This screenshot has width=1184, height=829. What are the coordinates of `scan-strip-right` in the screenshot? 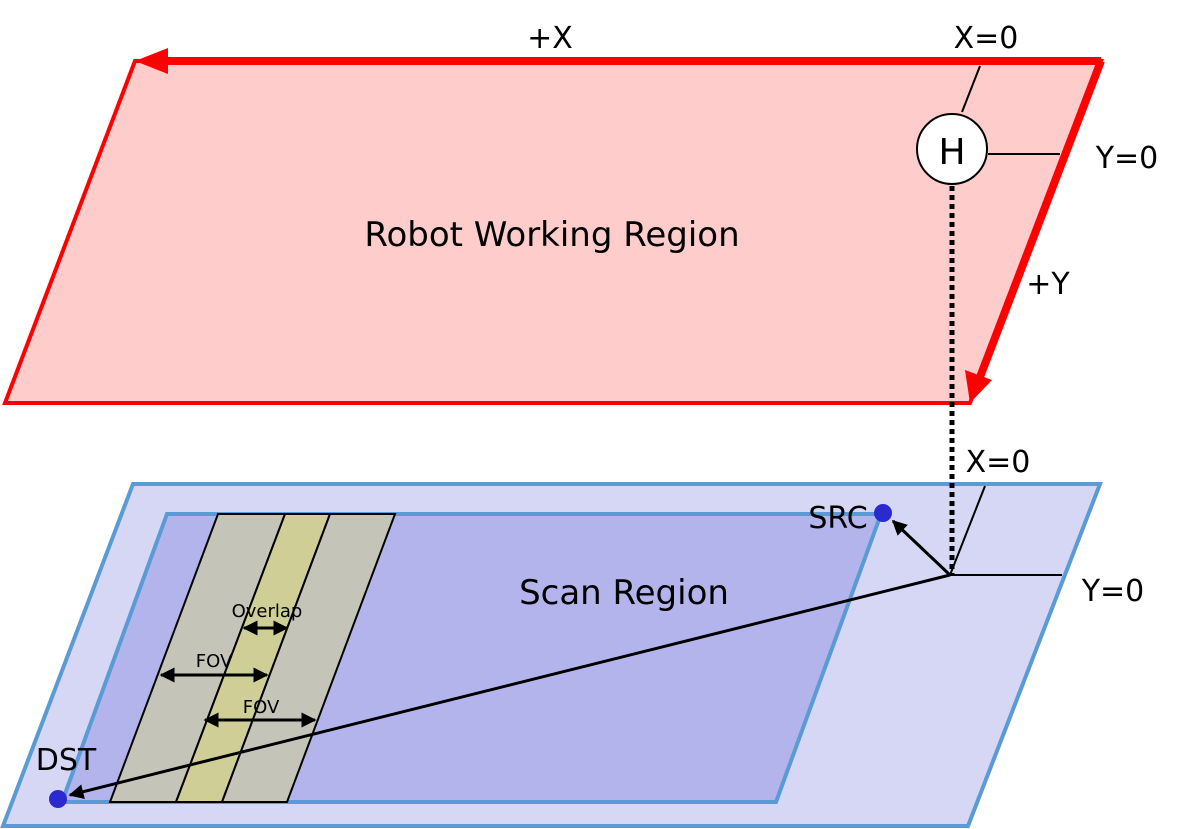 It's located at (308, 658).